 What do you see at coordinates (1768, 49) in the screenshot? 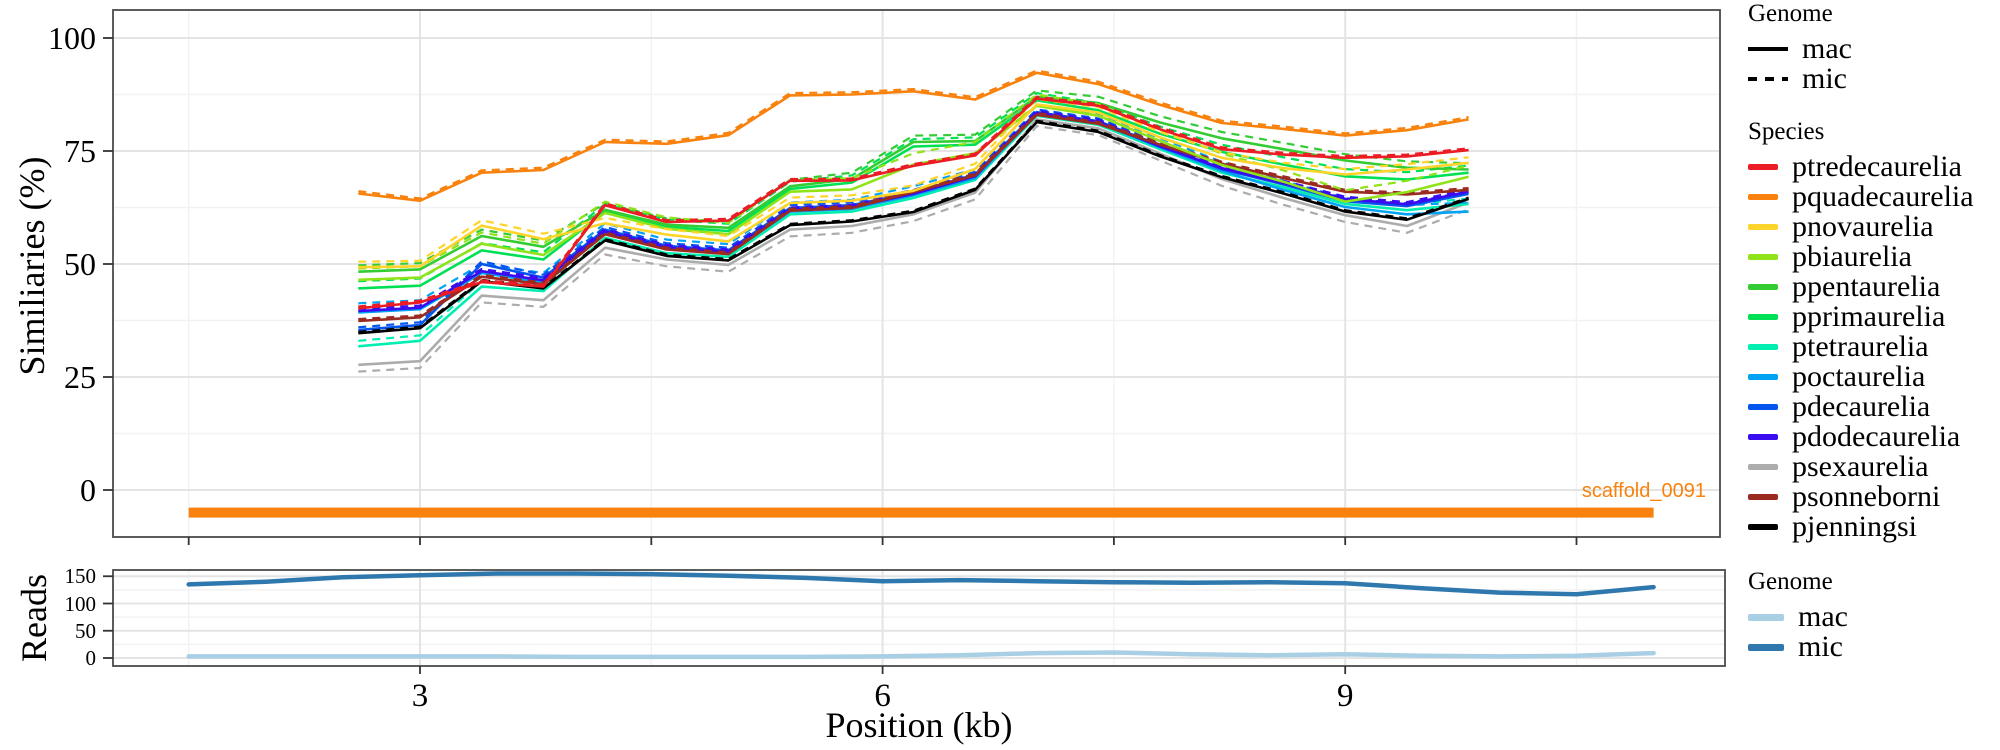
I see `legend-genome-item-mac-key-icon` at bounding box center [1768, 49].